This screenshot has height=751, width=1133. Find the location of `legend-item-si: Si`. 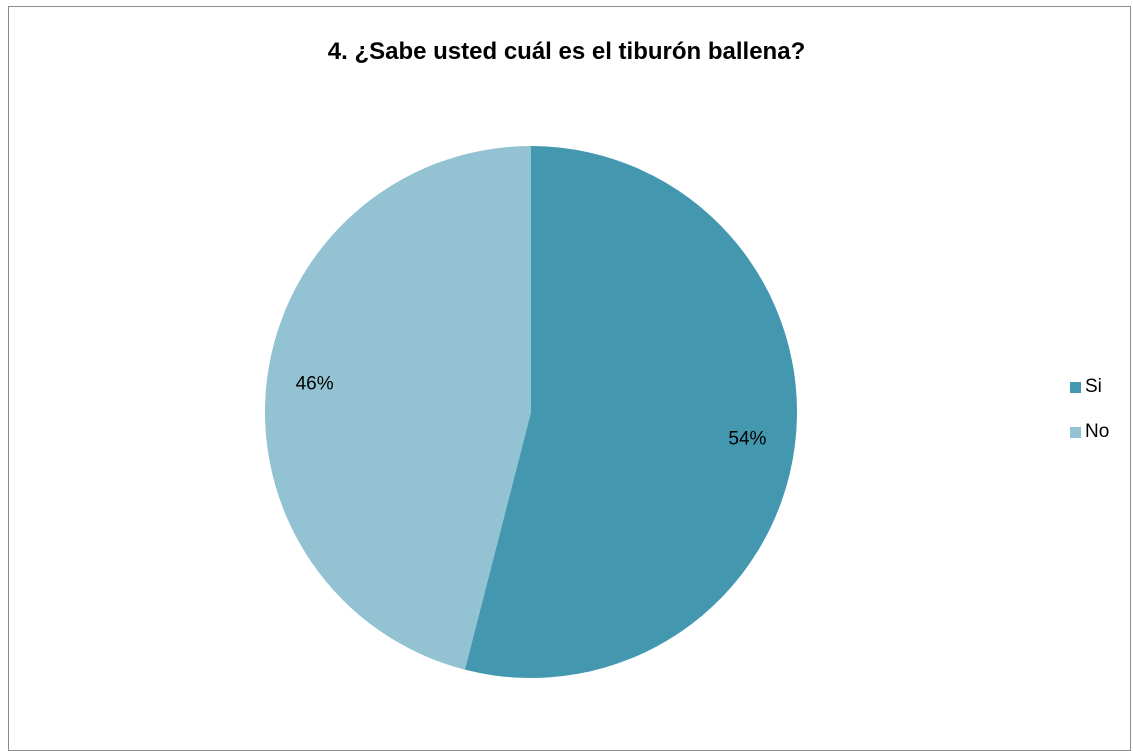

legend-item-si: Si is located at coordinates (1089, 387).